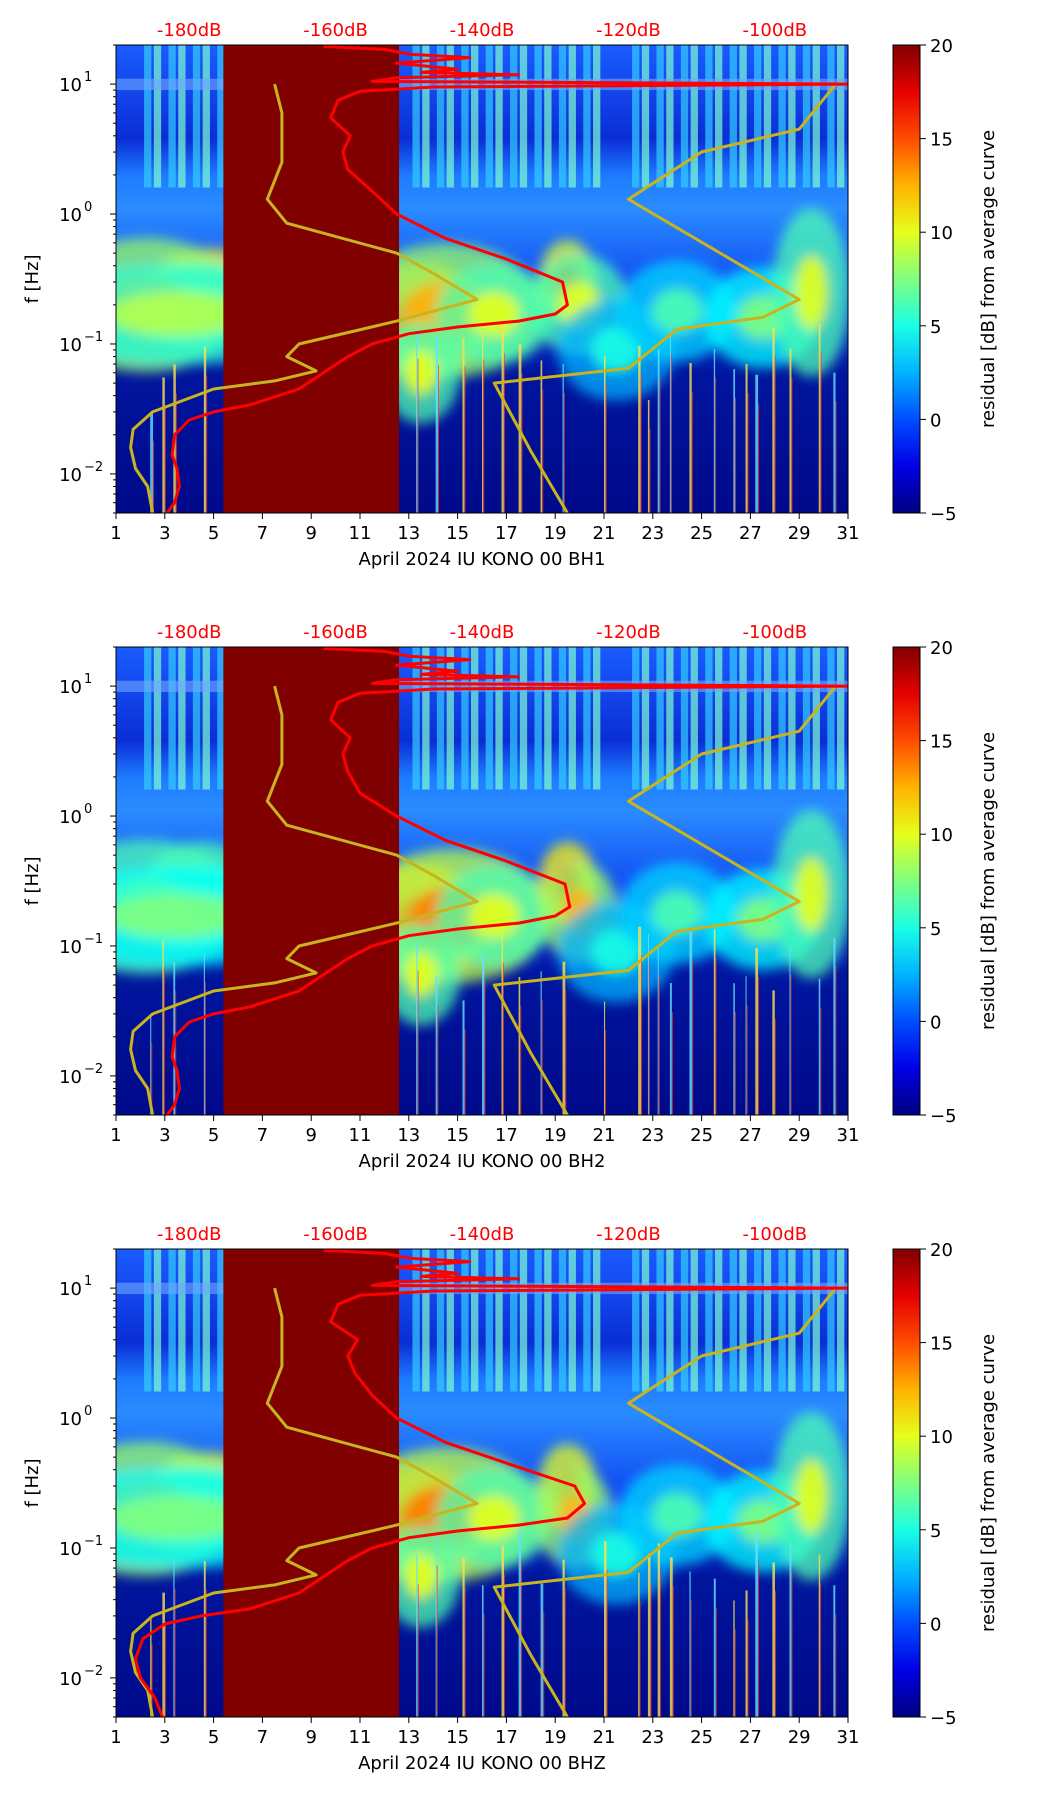  Describe the element at coordinates (189, 1234) in the screenshot. I see `db-scale-label: -180dB` at that location.